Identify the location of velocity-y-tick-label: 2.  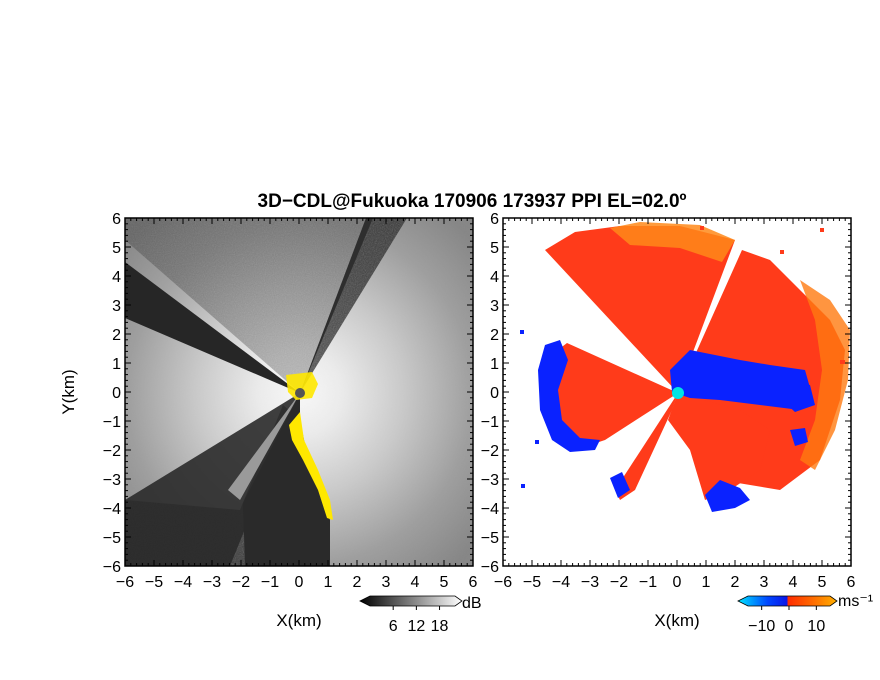
(494, 335).